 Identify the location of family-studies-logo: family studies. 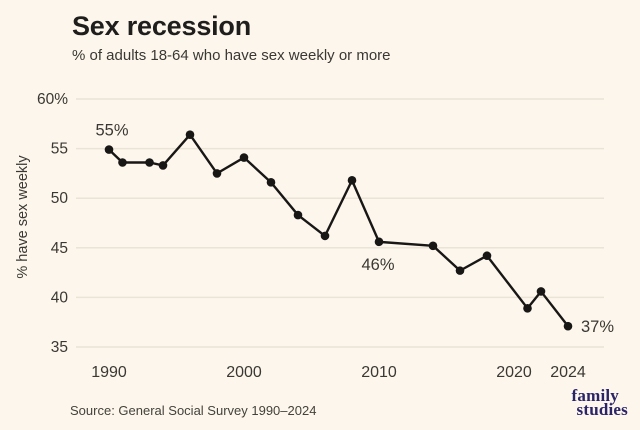
(568, 402).